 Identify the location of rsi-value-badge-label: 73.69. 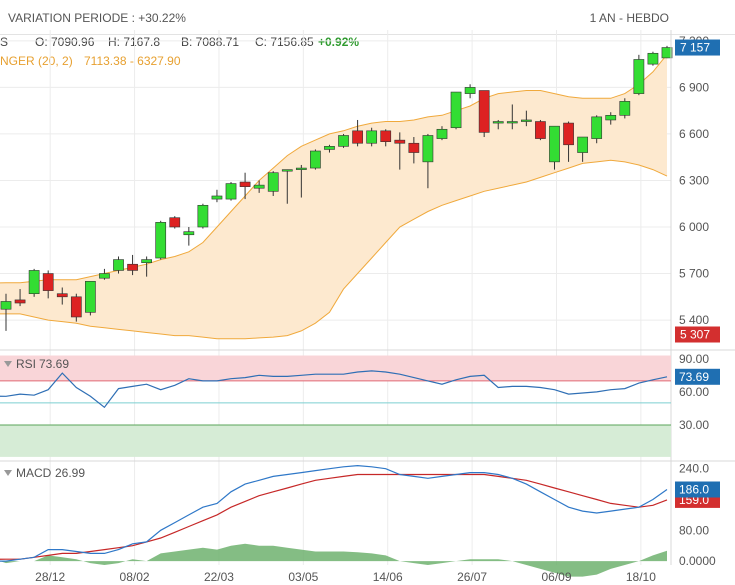
(694, 377).